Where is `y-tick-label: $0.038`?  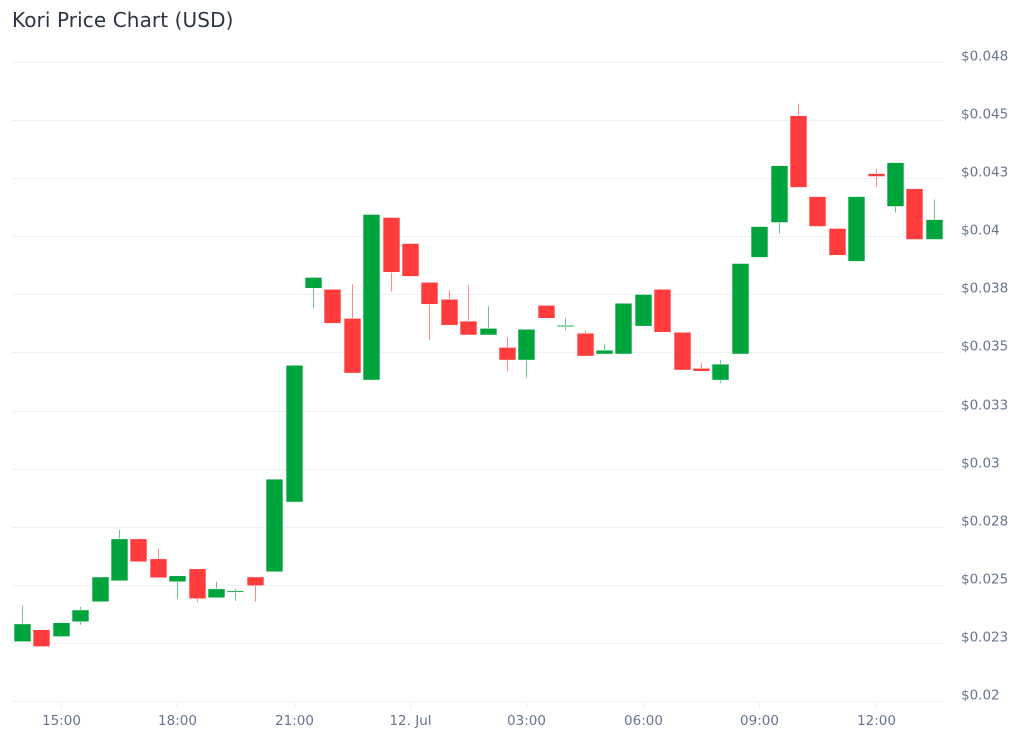
y-tick-label: $0.038 is located at coordinates (984, 289).